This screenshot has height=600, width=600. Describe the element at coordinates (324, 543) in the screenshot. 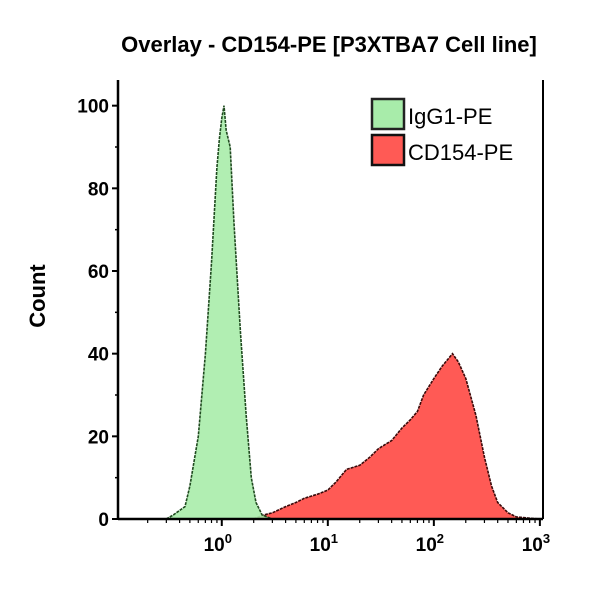

I see `x-tick-label: 10¹` at that location.